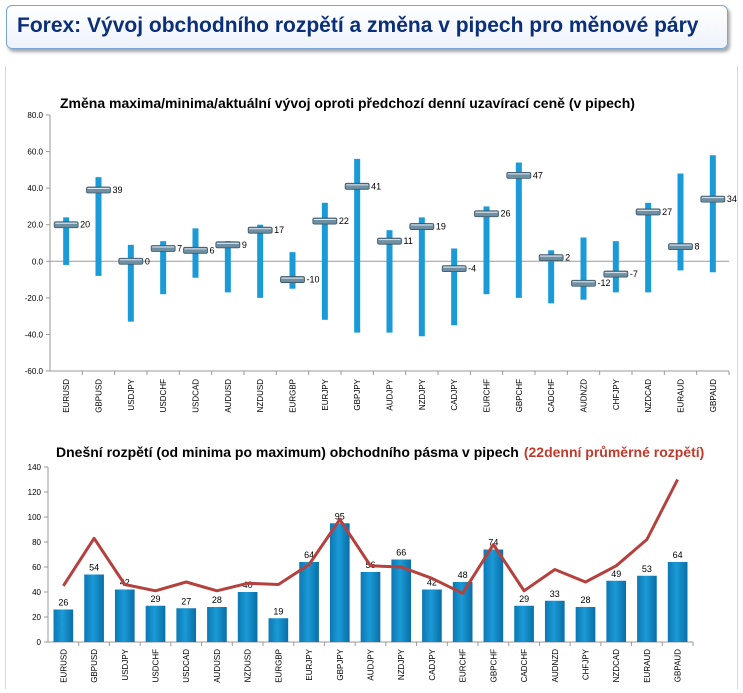  Describe the element at coordinates (196, 396) in the screenshot. I see `chart1-category-label: USDCAD` at that location.